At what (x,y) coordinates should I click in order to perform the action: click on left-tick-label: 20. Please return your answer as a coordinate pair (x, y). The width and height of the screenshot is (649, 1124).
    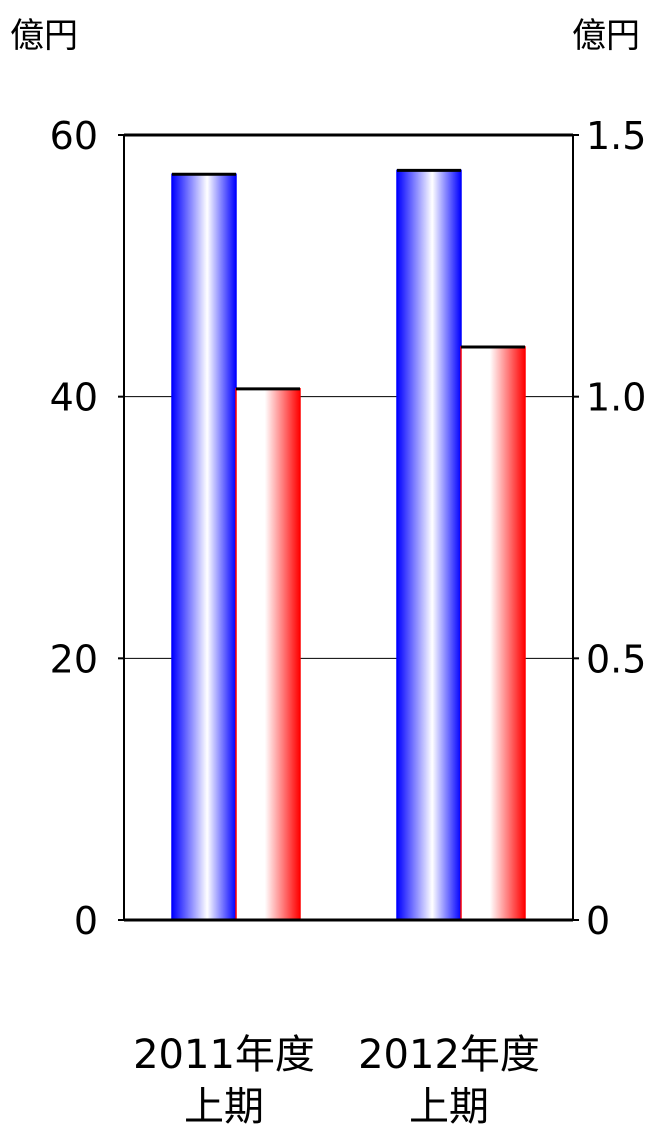
    Looking at the image, I should click on (74, 659).